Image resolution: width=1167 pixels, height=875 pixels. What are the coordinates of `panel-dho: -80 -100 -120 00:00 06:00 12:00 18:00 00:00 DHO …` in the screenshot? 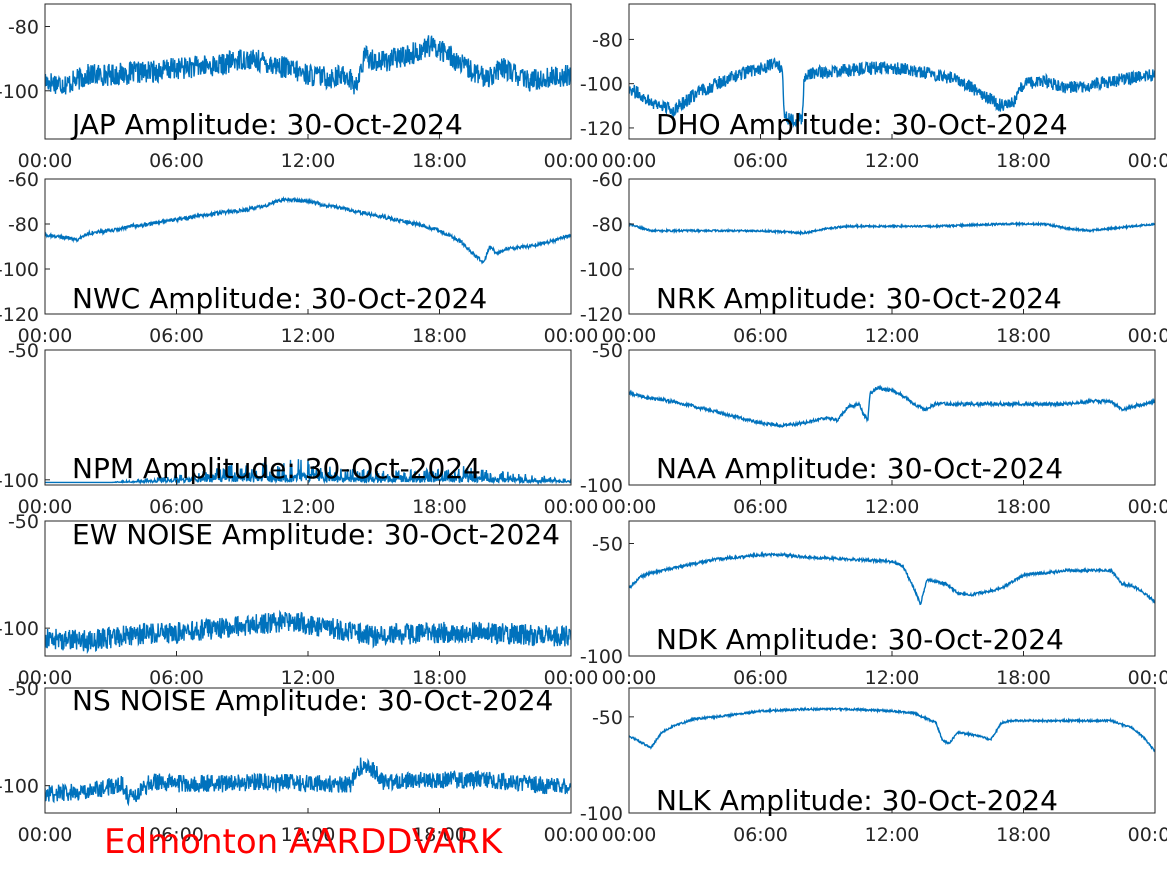 It's located at (873, 87).